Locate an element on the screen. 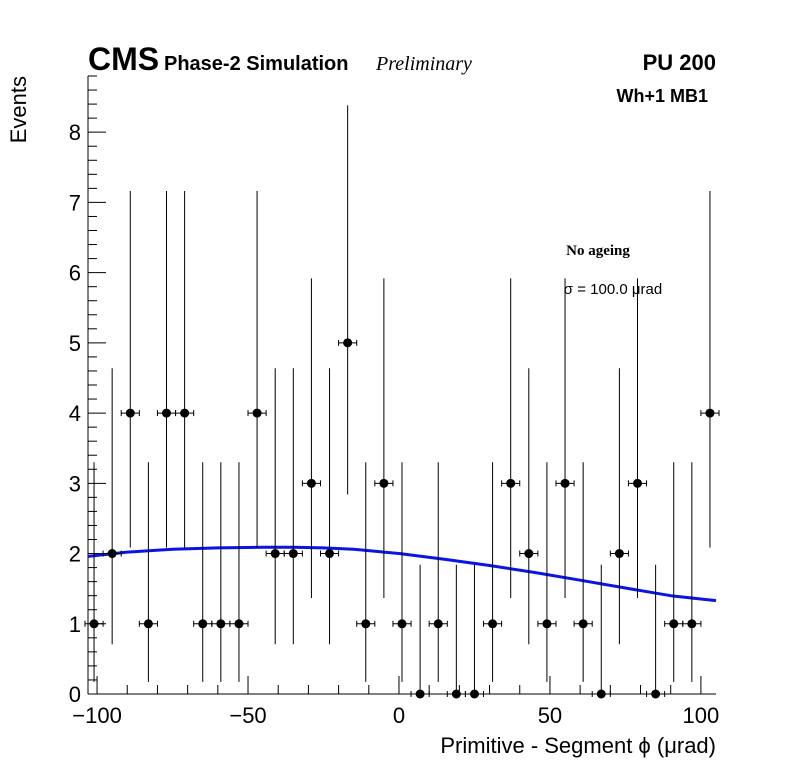  y-tick-label: 0 is located at coordinates (75, 694).